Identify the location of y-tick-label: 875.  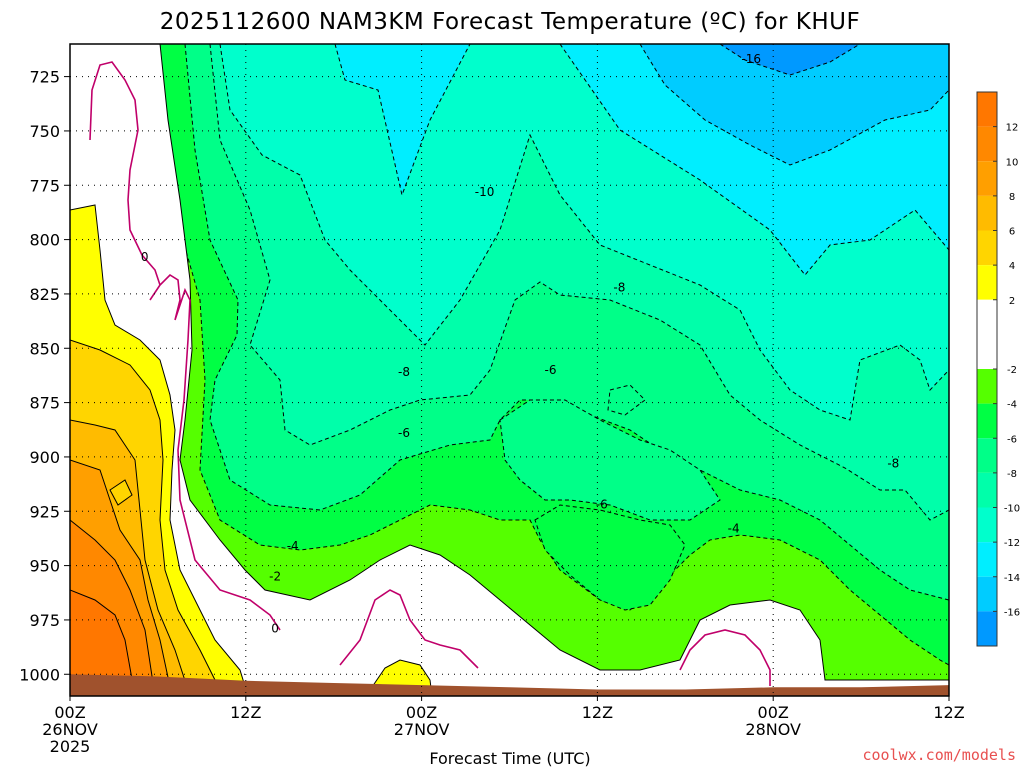
(44, 403).